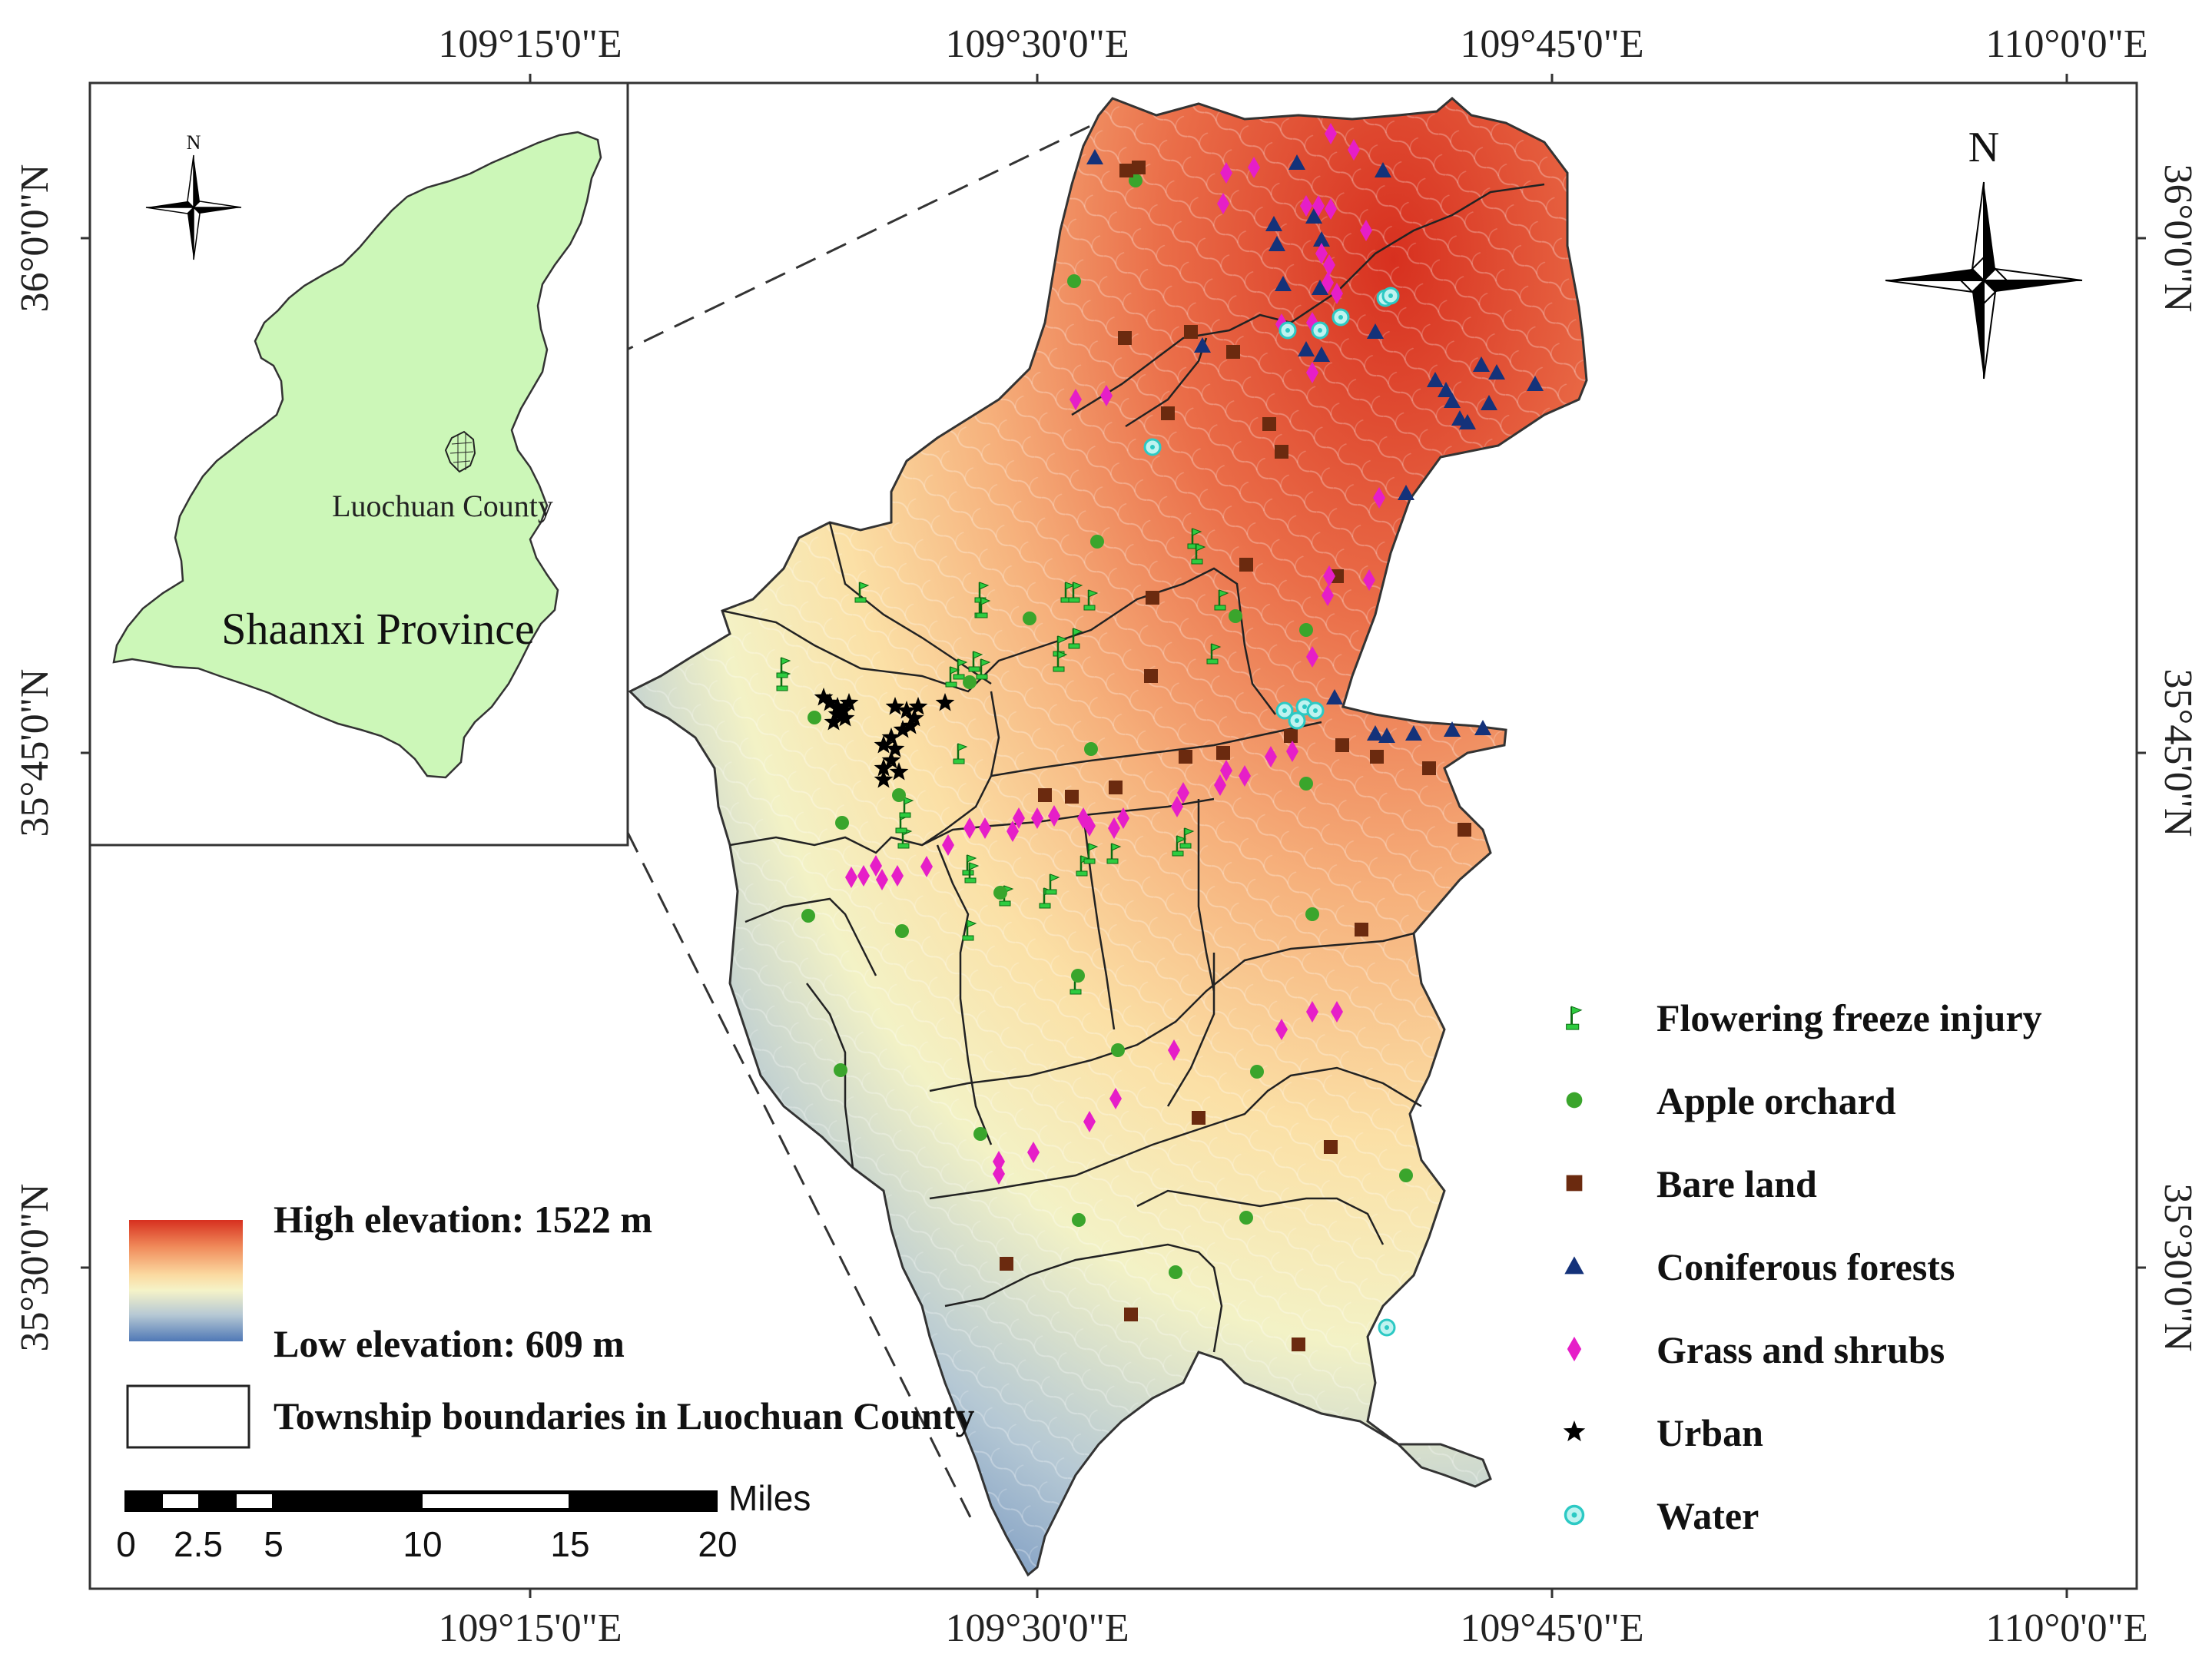  Describe the element at coordinates (1574, 1265) in the screenshot. I see `triangle-icon` at that location.